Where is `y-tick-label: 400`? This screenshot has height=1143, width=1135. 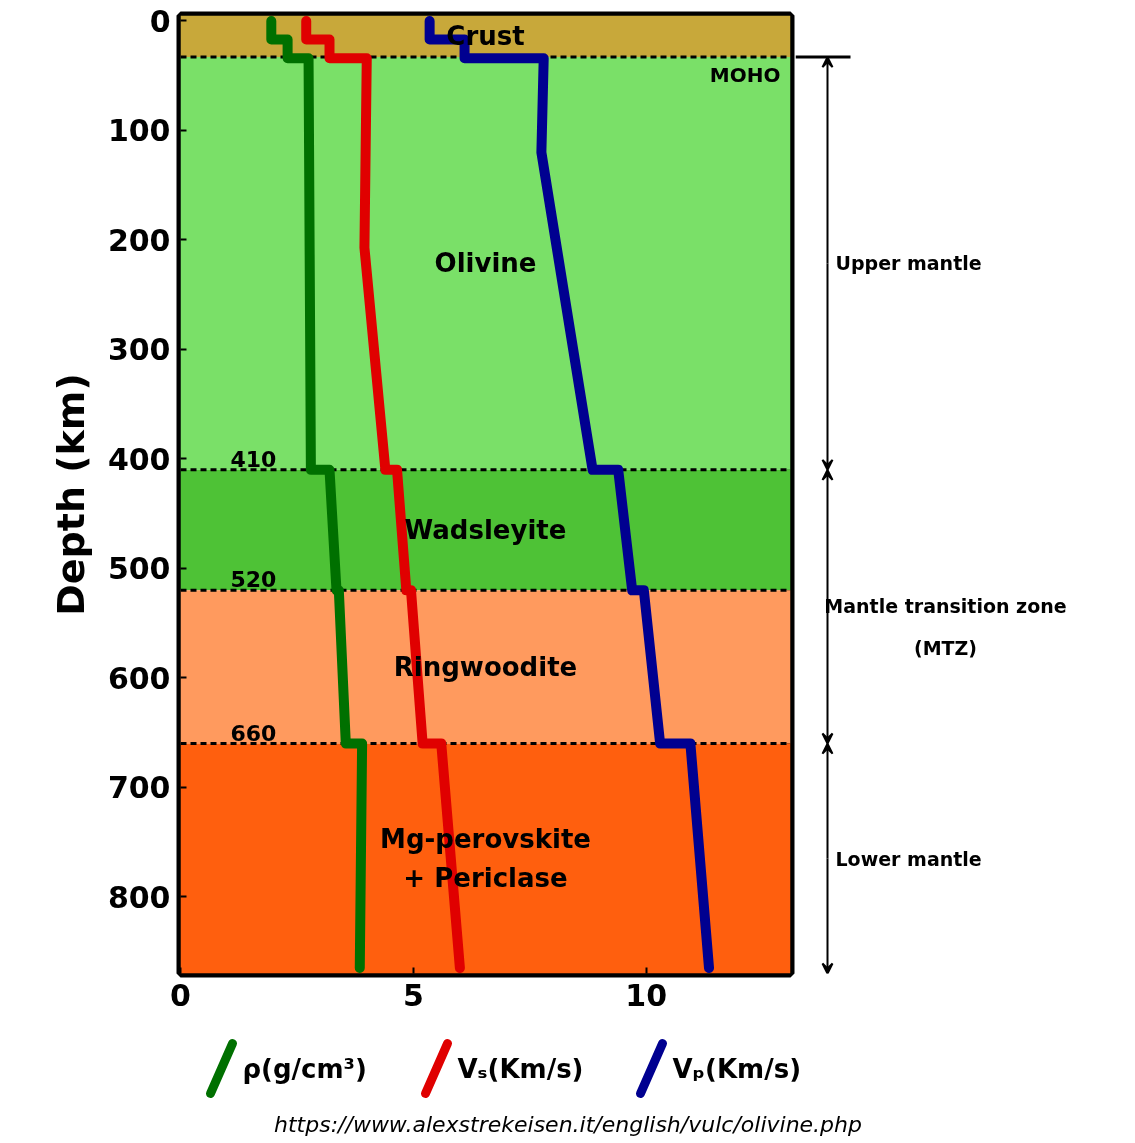 y-tick-label: 400 is located at coordinates (139, 459).